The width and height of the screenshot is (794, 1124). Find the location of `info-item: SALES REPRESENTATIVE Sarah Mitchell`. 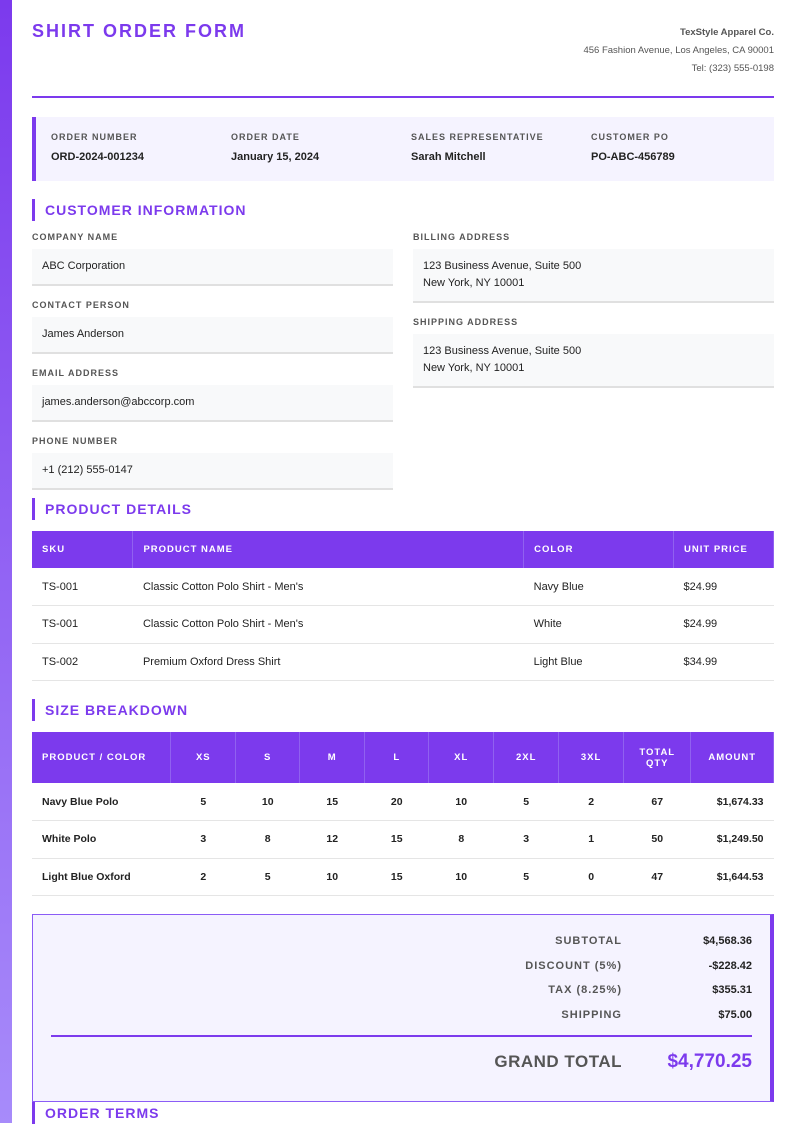

info-item: SALES REPRESENTATIVE Sarah Mitchell is located at coordinates (501, 156).